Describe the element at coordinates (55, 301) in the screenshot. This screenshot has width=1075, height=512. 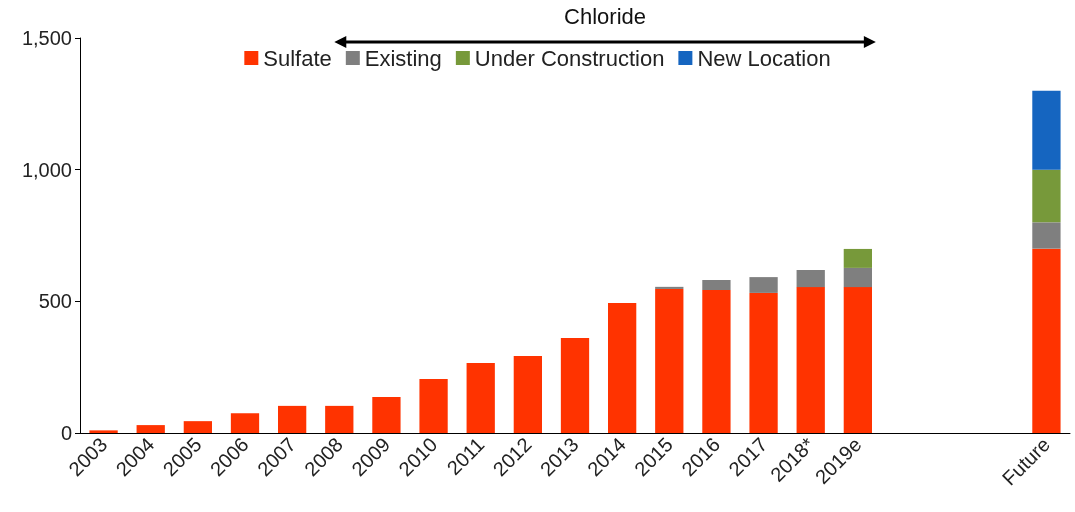
I see `y-tick-label: 500` at that location.